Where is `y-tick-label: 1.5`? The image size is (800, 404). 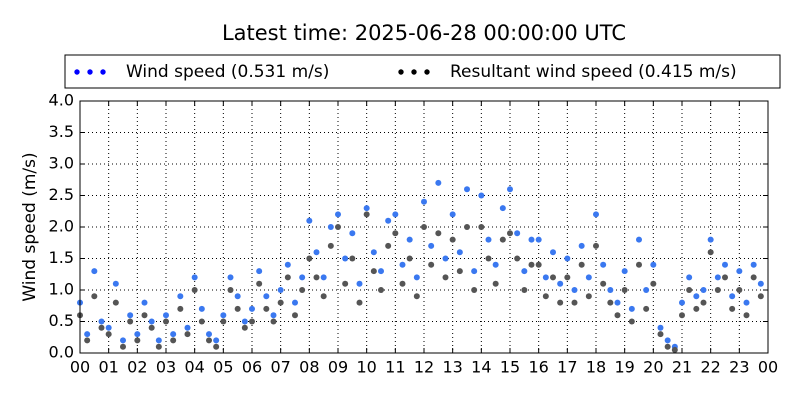
y-tick-label: 1.5 is located at coordinates (61, 257).